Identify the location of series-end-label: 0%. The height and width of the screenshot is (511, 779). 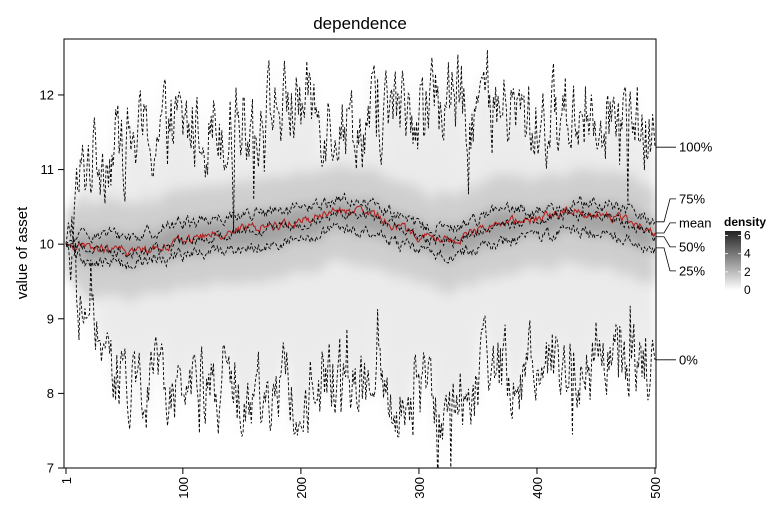
(688, 359).